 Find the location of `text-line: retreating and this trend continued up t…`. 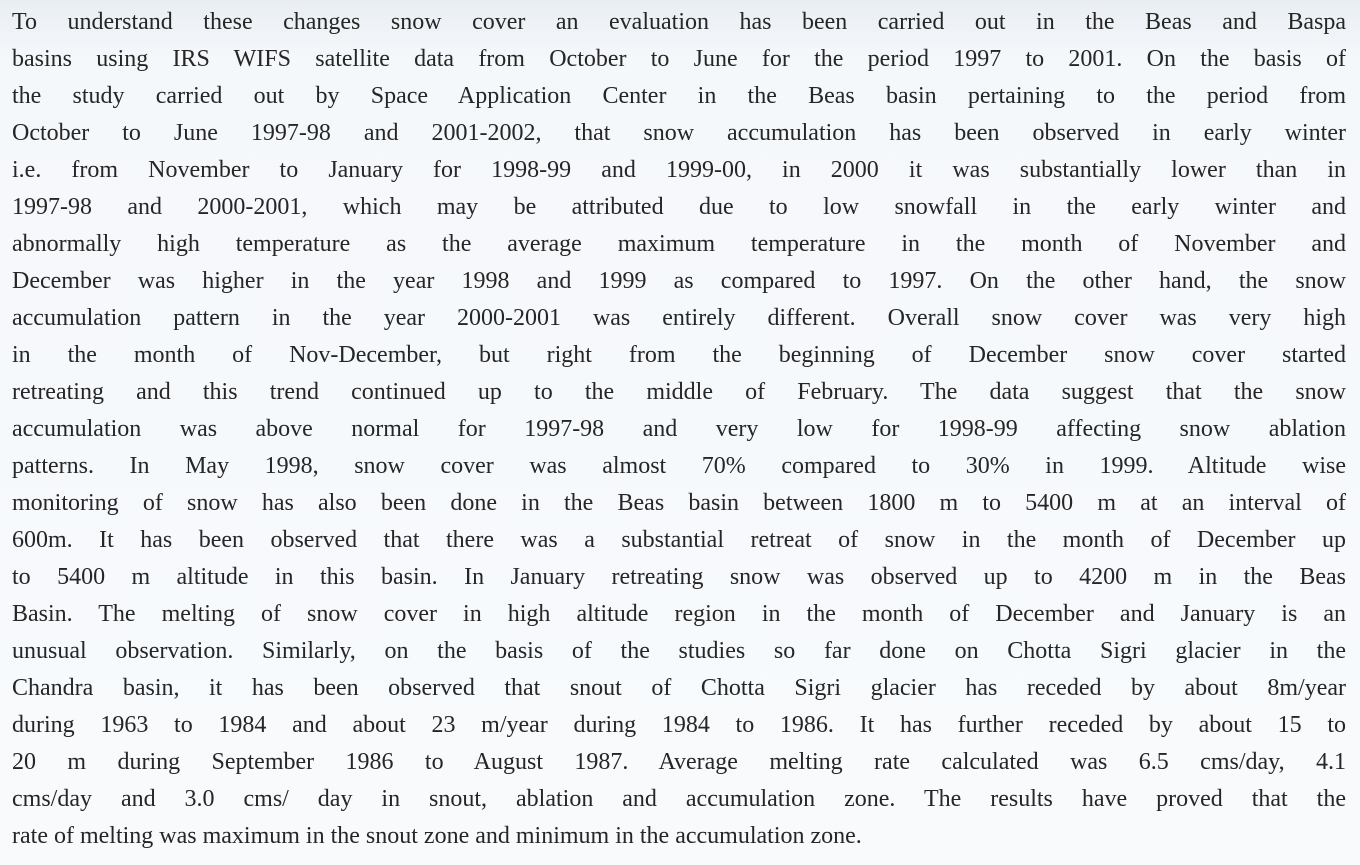

text-line: retreating and this trend continued up t… is located at coordinates (679, 392).